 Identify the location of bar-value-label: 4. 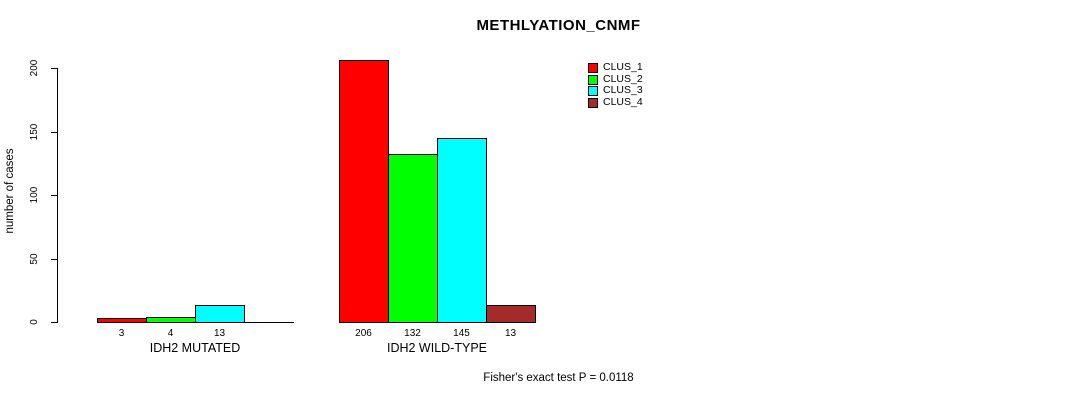
(170, 333).